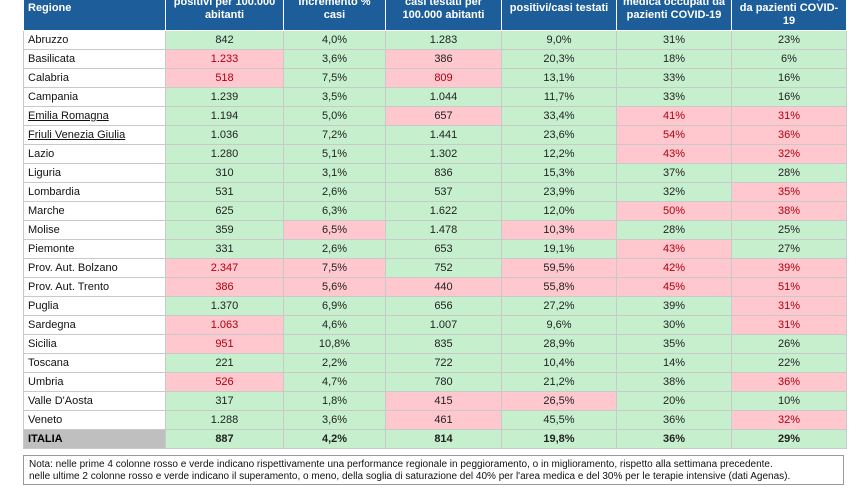  Describe the element at coordinates (334, 116) in the screenshot. I see `incremento-cell: 5,0%` at that location.